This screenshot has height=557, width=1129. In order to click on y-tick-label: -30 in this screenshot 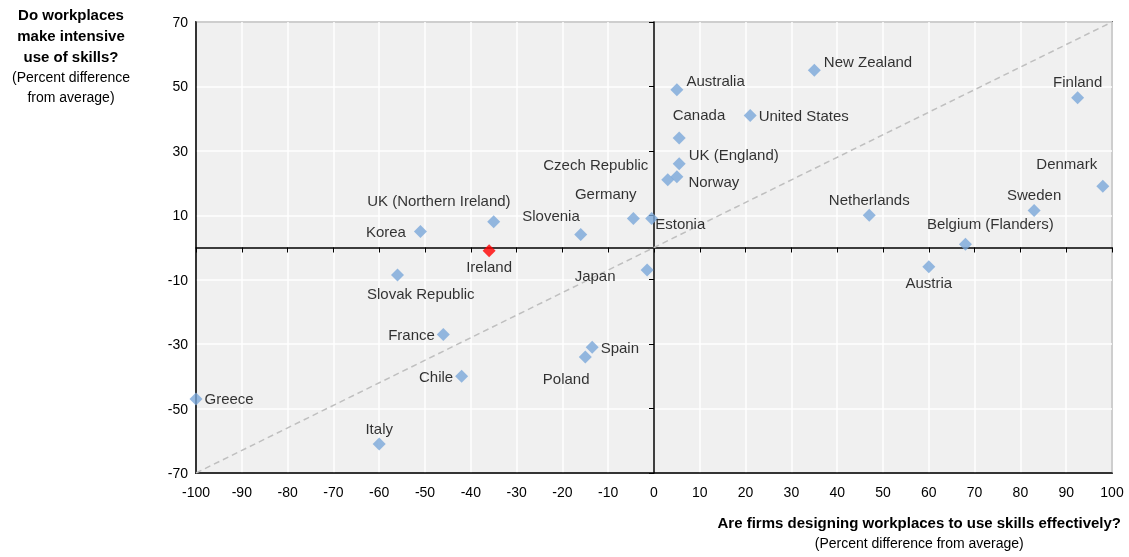, I will do `click(178, 344)`.